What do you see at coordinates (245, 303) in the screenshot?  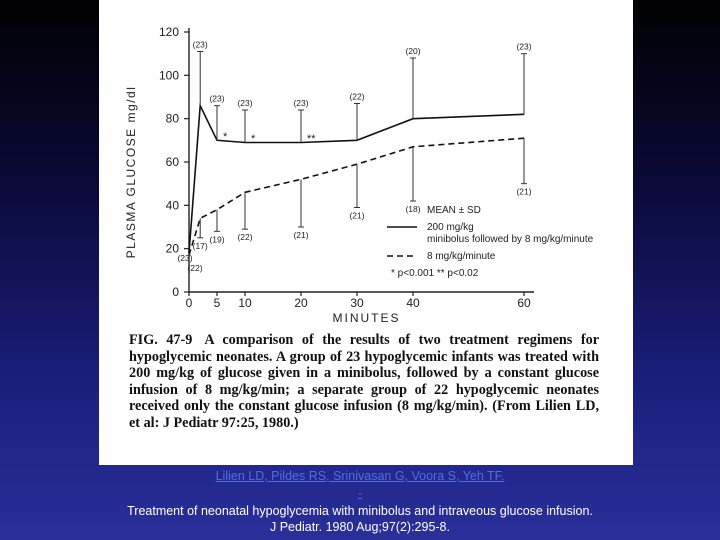 I see `x-tick-label: 10` at bounding box center [245, 303].